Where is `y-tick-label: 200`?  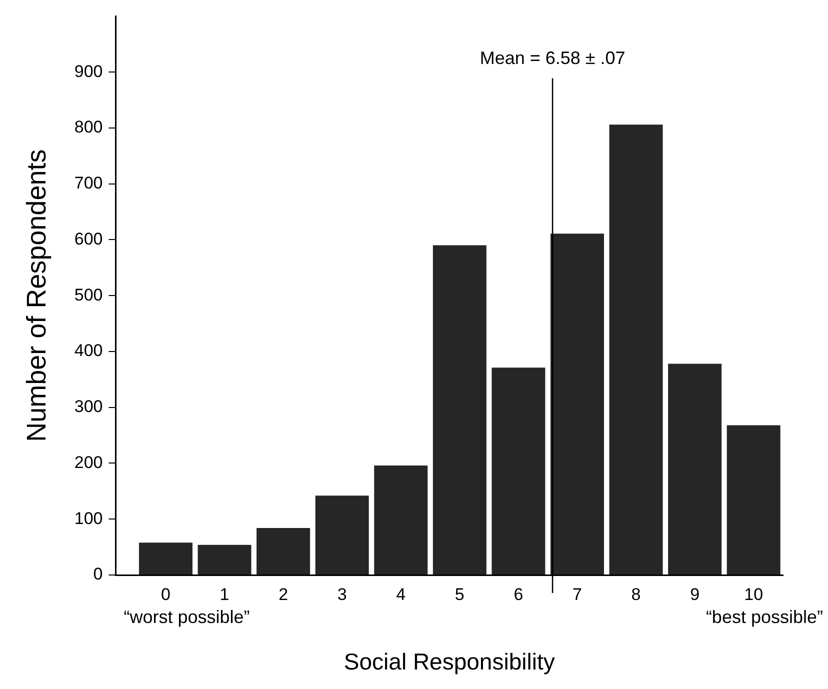
y-tick-label: 200 is located at coordinates (88, 462).